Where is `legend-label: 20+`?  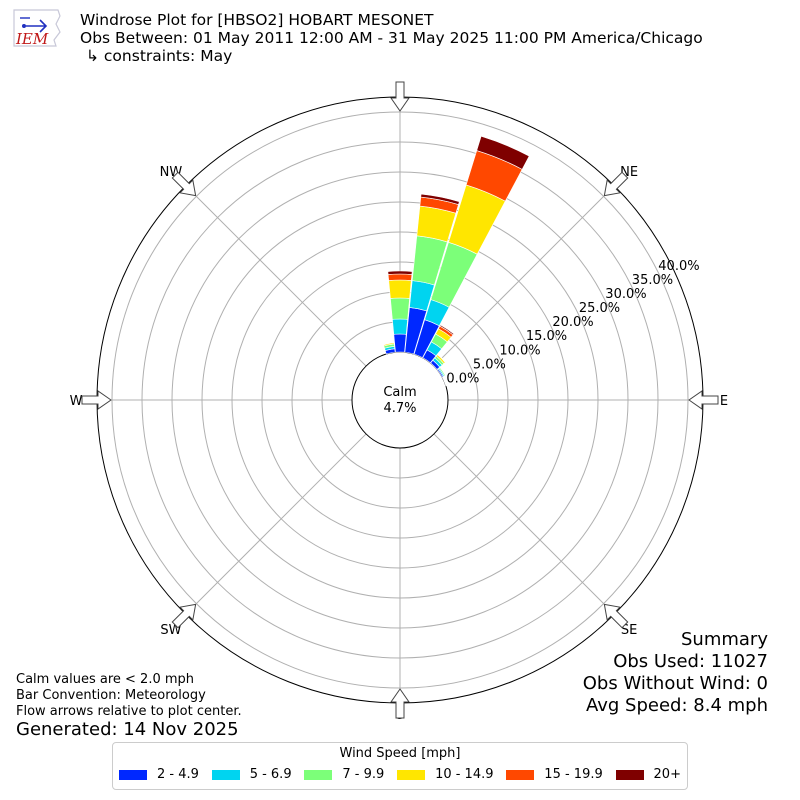
legend-label: 20+ is located at coordinates (667, 774).